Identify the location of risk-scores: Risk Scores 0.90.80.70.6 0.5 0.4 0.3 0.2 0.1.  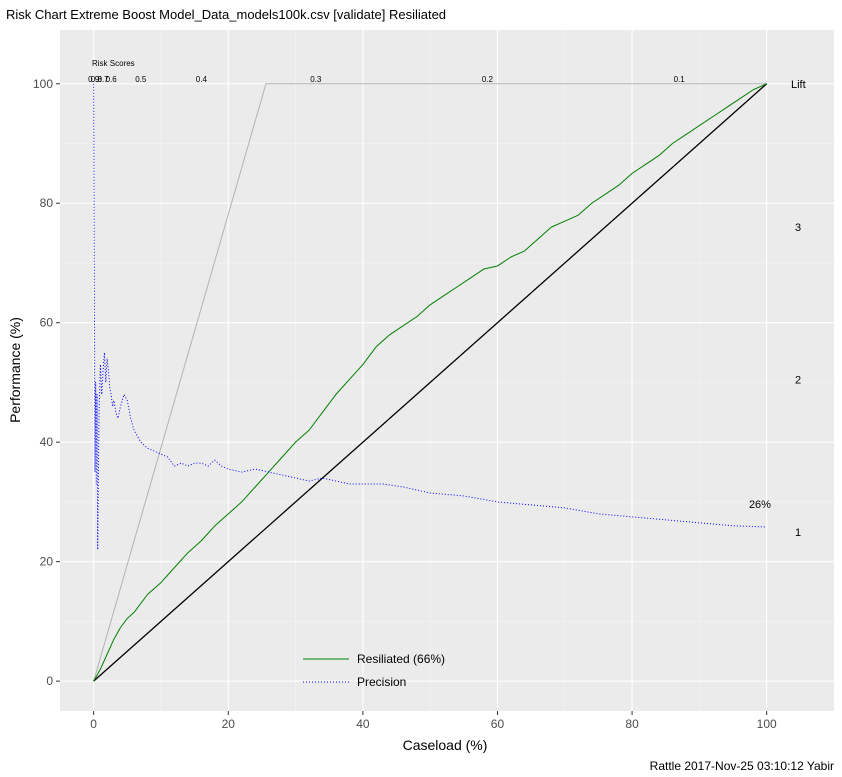
(386, 71).